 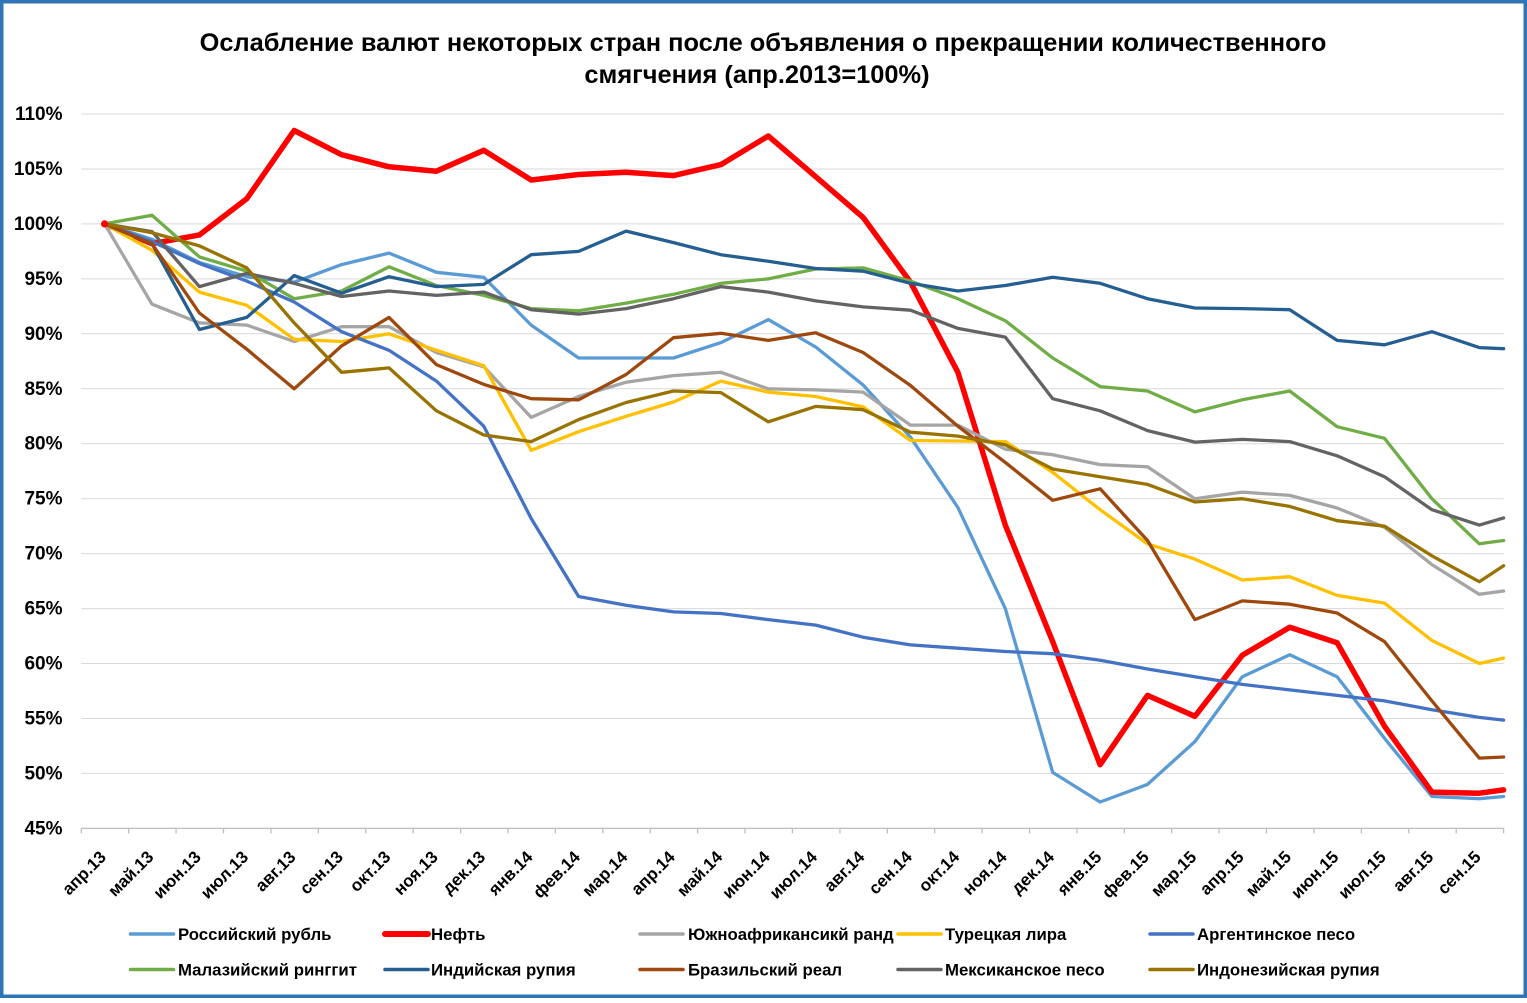 I want to click on svg-text: Индийская рупия, so click(x=503, y=970).